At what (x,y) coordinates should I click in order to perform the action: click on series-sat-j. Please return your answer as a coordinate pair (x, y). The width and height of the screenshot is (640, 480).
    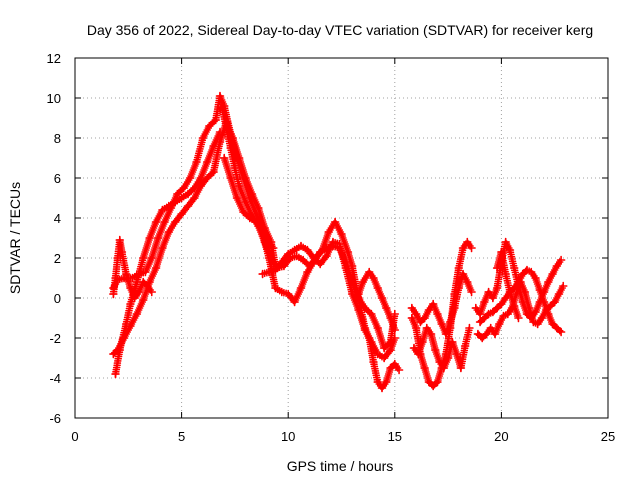
    Looking at the image, I should click on (441, 348).